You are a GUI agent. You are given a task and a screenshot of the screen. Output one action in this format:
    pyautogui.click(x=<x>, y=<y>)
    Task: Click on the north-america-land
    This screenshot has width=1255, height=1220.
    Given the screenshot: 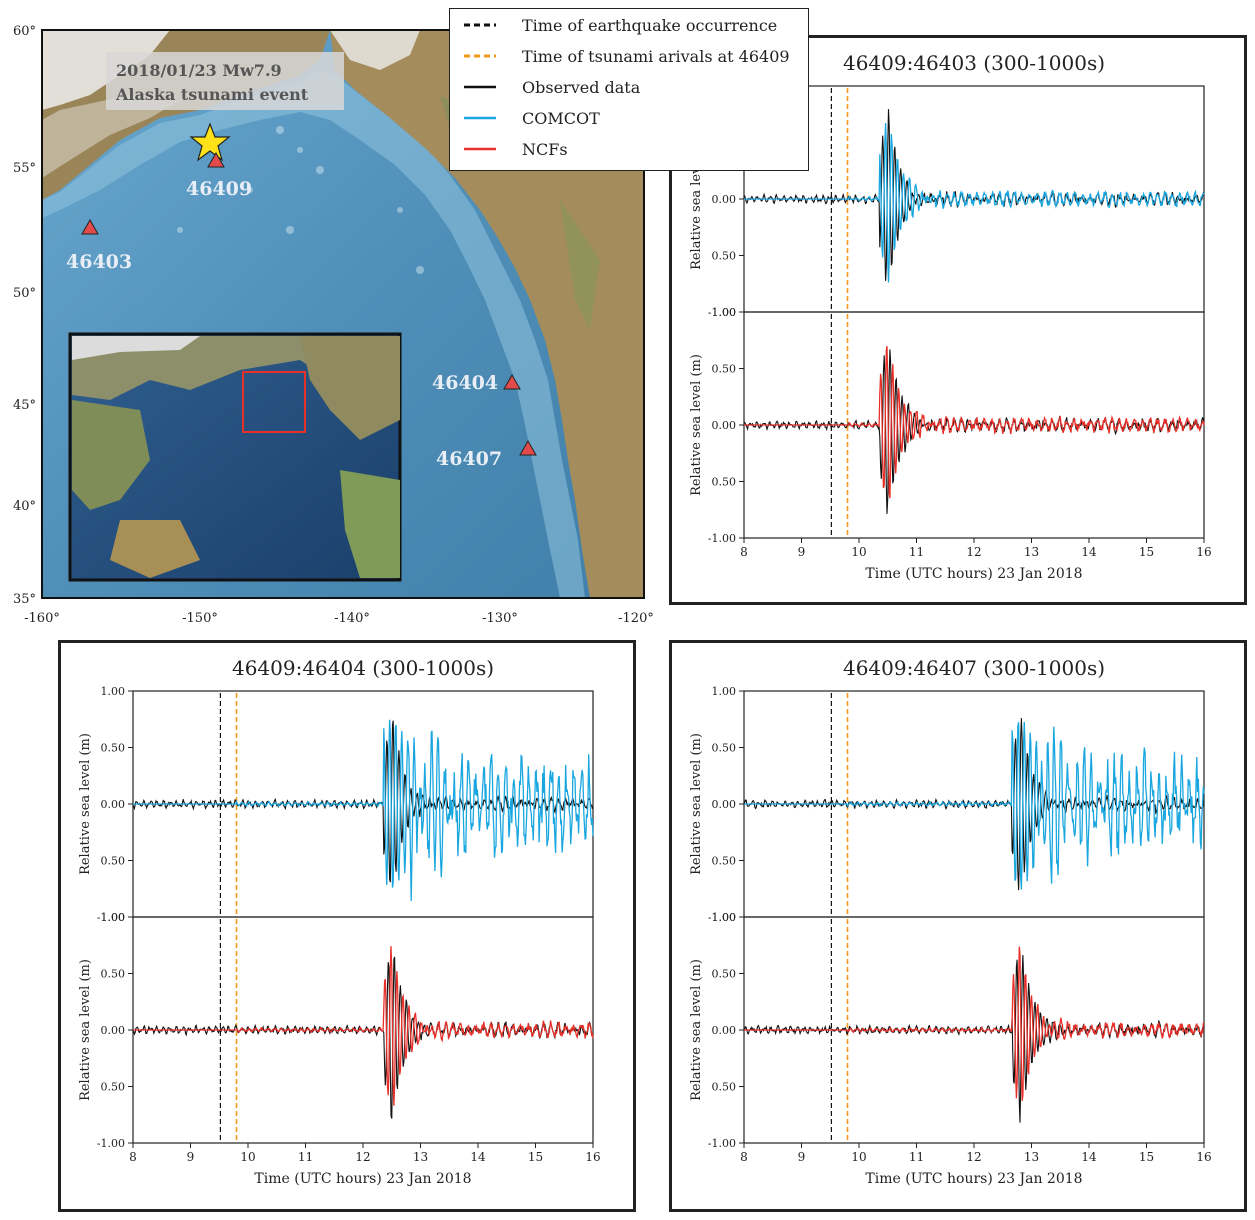 What is the action you would take?
    pyautogui.click(x=487, y=314)
    